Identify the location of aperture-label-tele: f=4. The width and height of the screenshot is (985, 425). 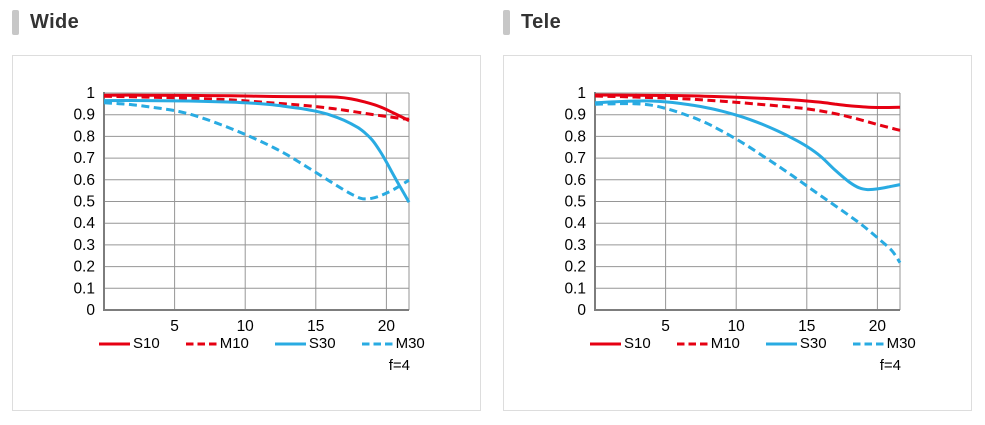
(890, 365).